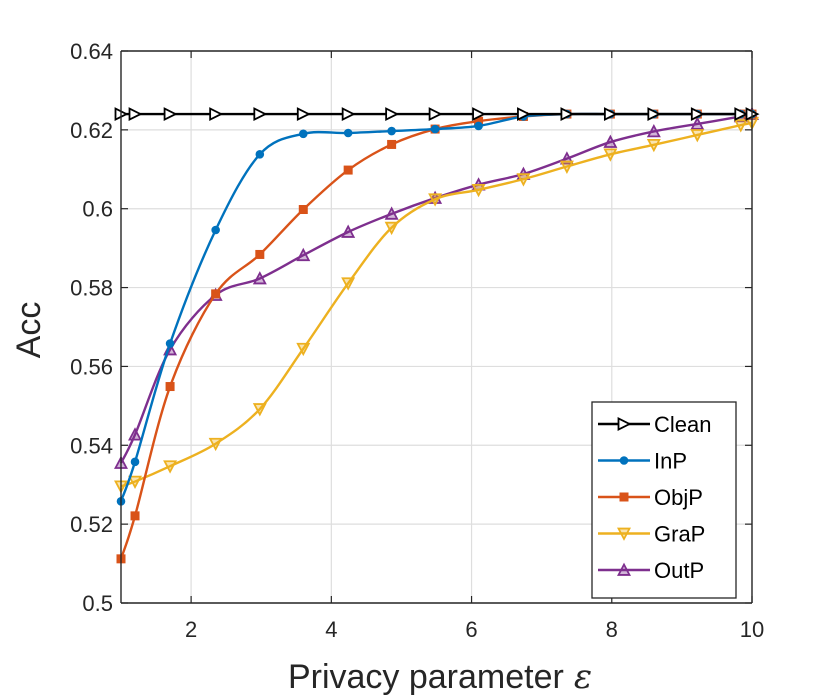 The image size is (830, 698). What do you see at coordinates (678, 497) in the screenshot?
I see `legend-label-objp: ObjP` at bounding box center [678, 497].